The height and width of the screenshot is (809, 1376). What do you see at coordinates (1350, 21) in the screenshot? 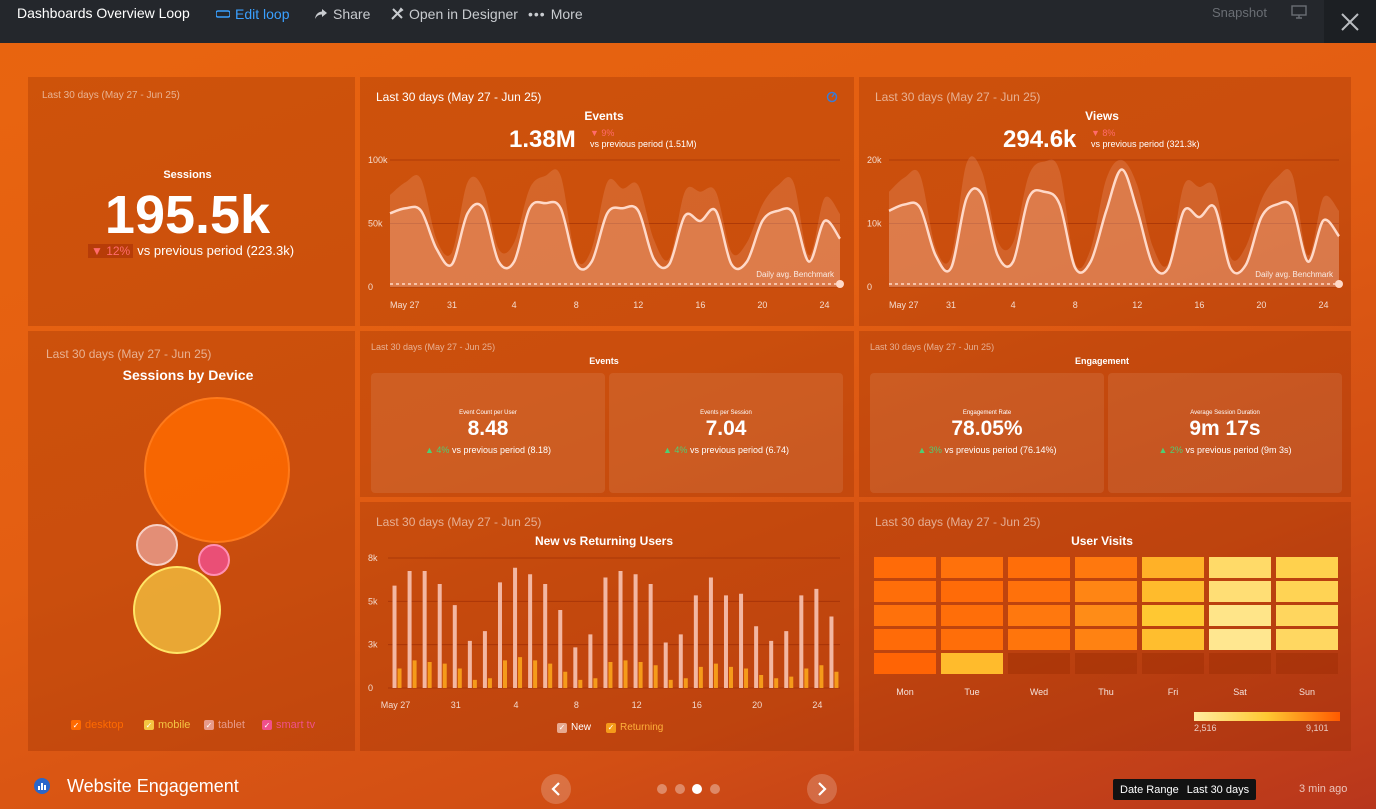
I see `close-button` at bounding box center [1350, 21].